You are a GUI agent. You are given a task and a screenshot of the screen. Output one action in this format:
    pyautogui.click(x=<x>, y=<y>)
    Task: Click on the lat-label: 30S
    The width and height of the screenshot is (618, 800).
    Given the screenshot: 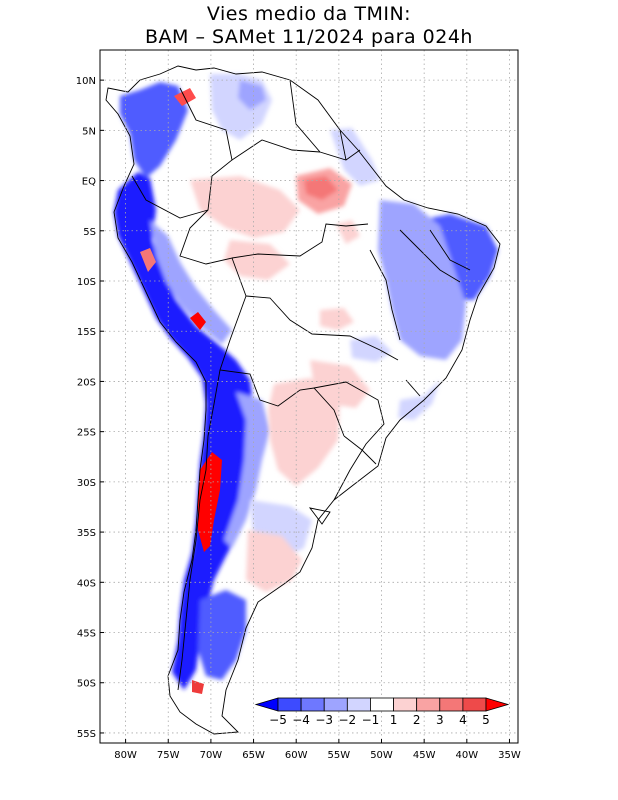 What is the action you would take?
    pyautogui.click(x=86, y=483)
    